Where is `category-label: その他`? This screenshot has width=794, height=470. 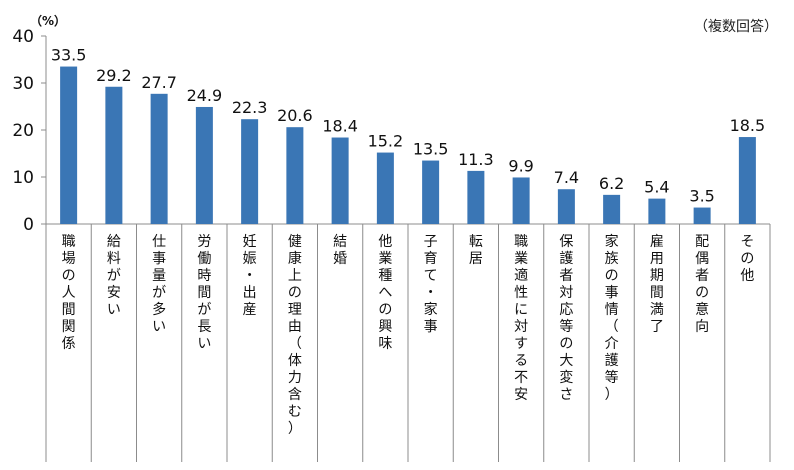 category-label: その他 is located at coordinates (747, 259).